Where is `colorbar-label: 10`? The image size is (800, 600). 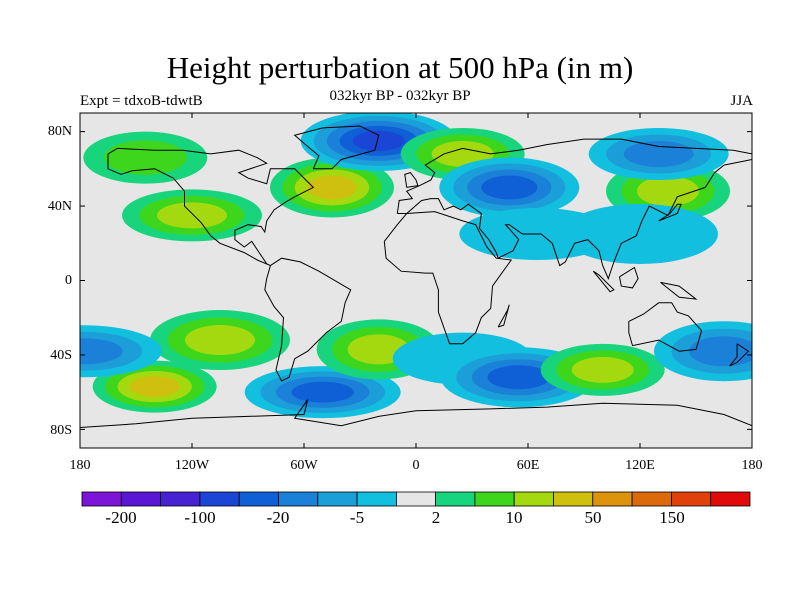 colorbar-label: 10 is located at coordinates (514, 517).